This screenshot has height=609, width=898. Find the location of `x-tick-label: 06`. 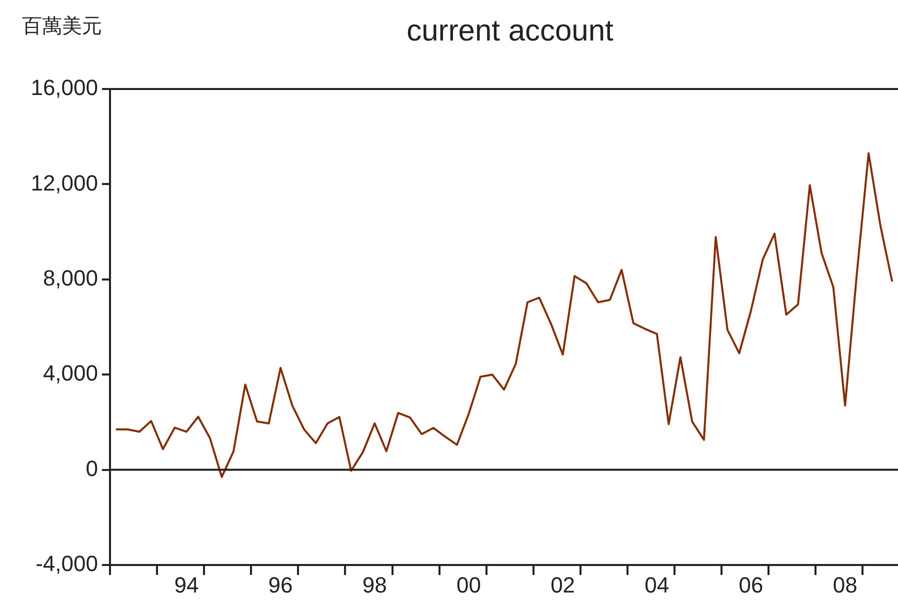

x-tick-label: 06 is located at coordinates (751, 585).